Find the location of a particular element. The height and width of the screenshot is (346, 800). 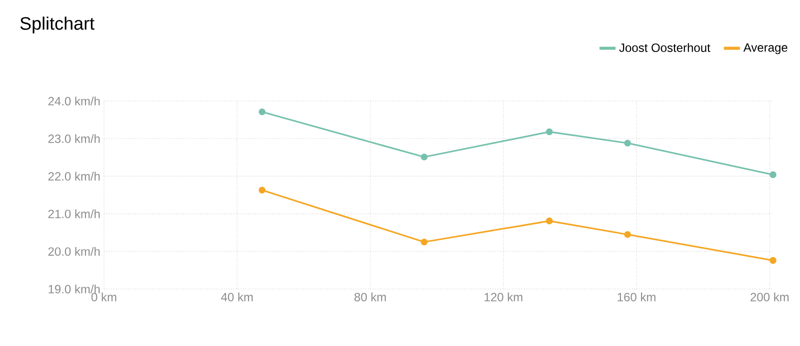

chart-title: Splitchart is located at coordinates (57, 25).